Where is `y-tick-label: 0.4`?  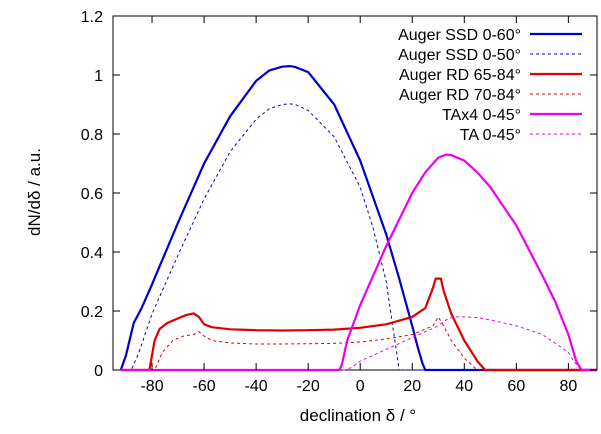
y-tick-label: 0.4 is located at coordinates (92, 253).